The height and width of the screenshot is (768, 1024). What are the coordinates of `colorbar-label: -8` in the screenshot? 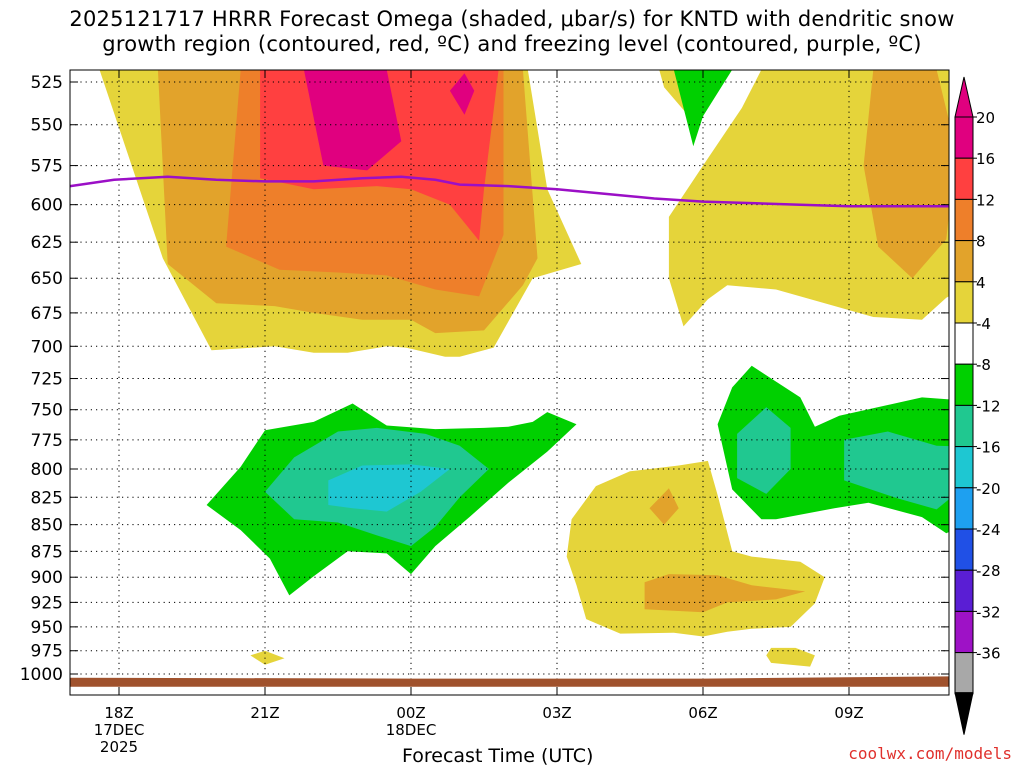 It's located at (983, 365).